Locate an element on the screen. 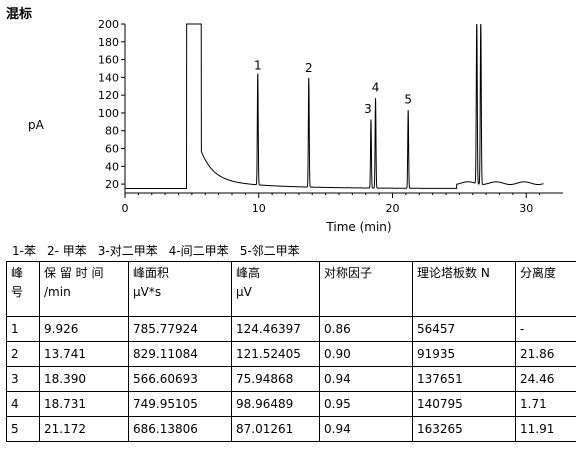 The image size is (576, 456). y-tick-label: 160 is located at coordinates (108, 60).